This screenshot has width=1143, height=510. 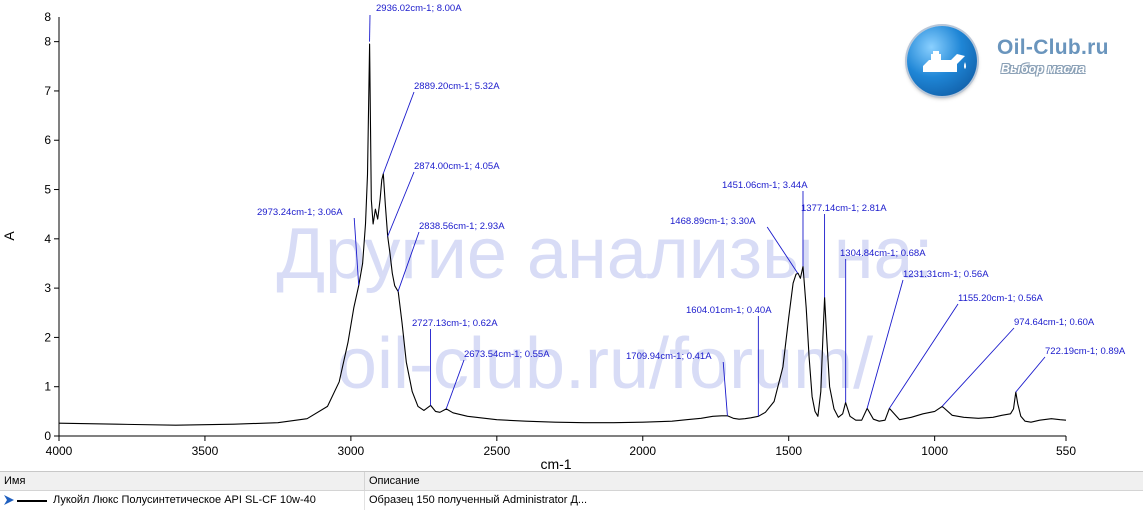 I want to click on oil-can-icon, so click(x=942, y=61).